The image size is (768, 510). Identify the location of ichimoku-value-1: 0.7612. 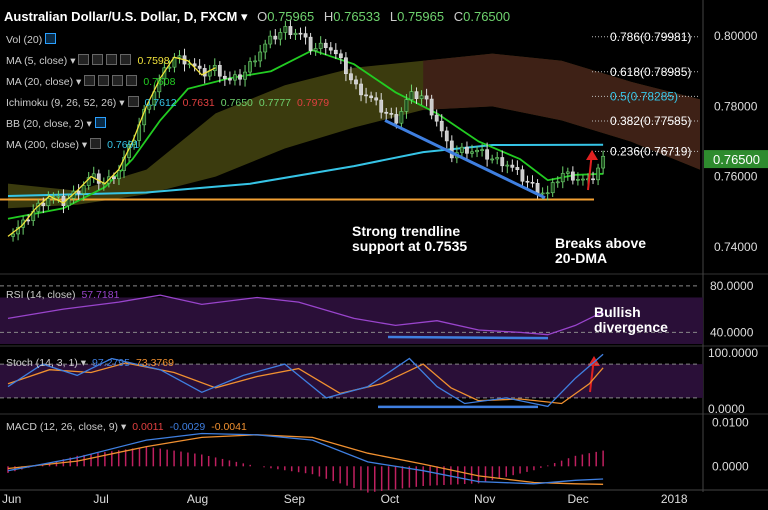
(160, 103).